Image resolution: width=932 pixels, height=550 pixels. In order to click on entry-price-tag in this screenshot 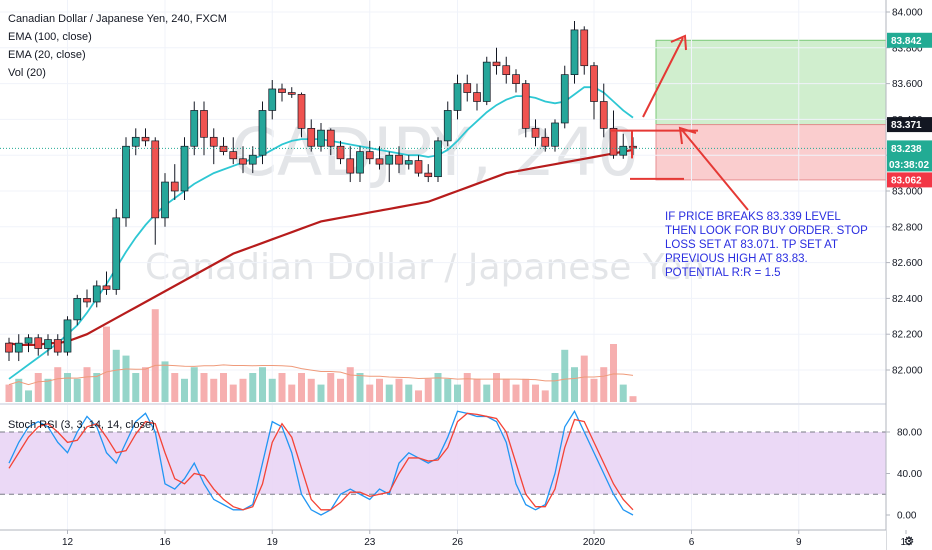, I will do `click(909, 125)`.